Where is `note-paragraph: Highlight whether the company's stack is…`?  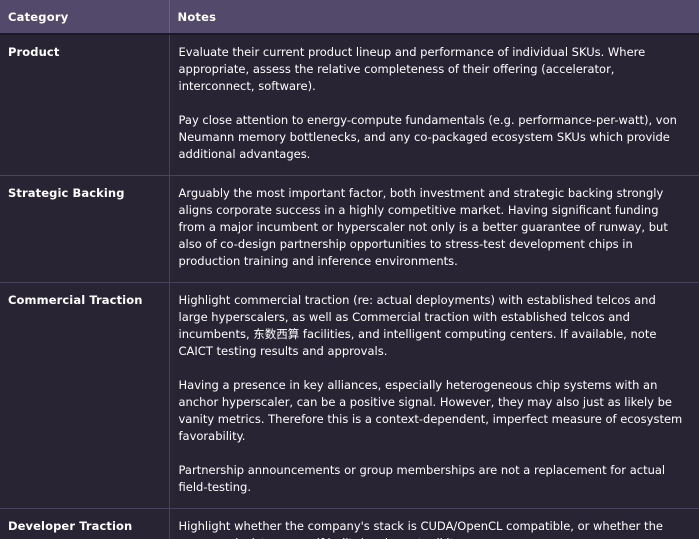 note-paragraph: Highlight whether the company's stack is… is located at coordinates (420, 529).